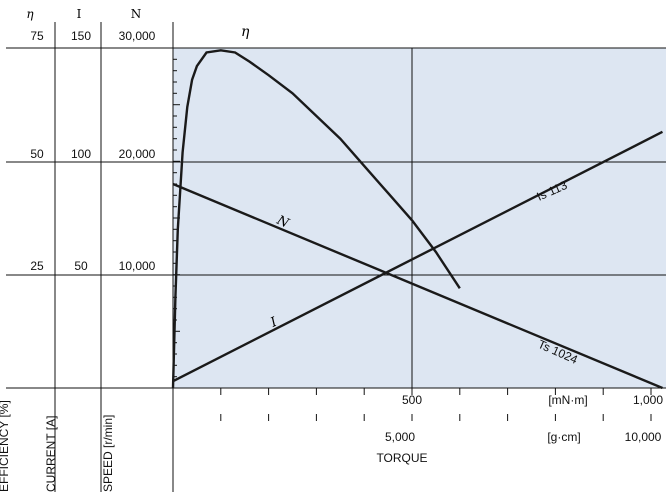 This screenshot has height=492, width=669. Describe the element at coordinates (567, 400) in the screenshot. I see `x-unit-mnm: [mN·m]` at that location.